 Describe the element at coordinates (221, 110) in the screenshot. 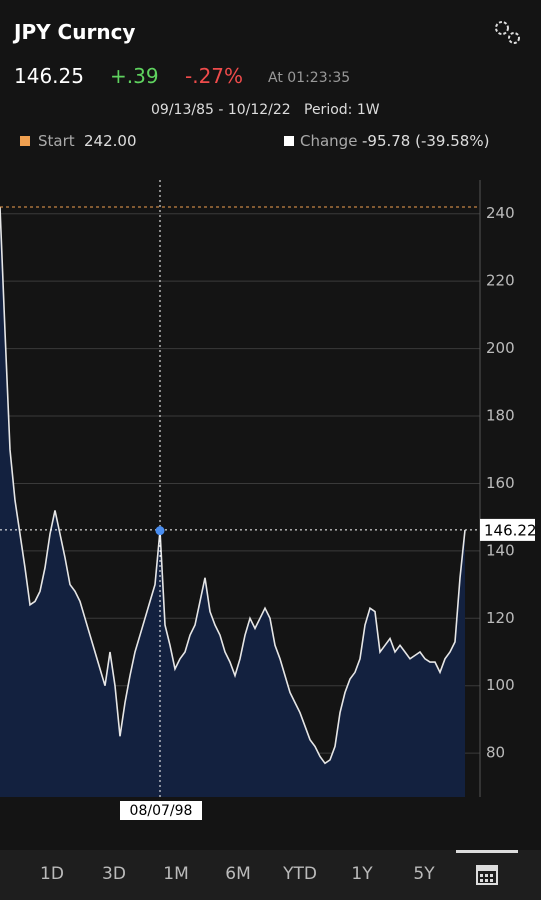

I see `range: 09/13/85 - 10/12/22` at that location.